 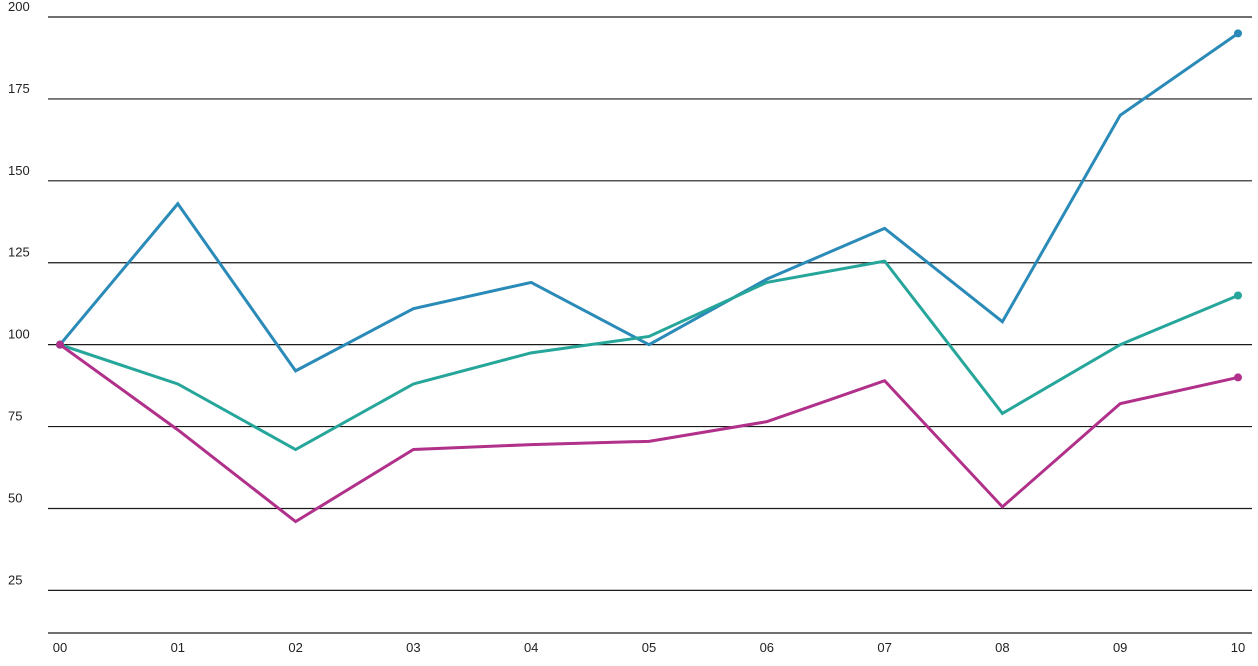 I want to click on x-tick-label: 09, so click(x=1120, y=647).